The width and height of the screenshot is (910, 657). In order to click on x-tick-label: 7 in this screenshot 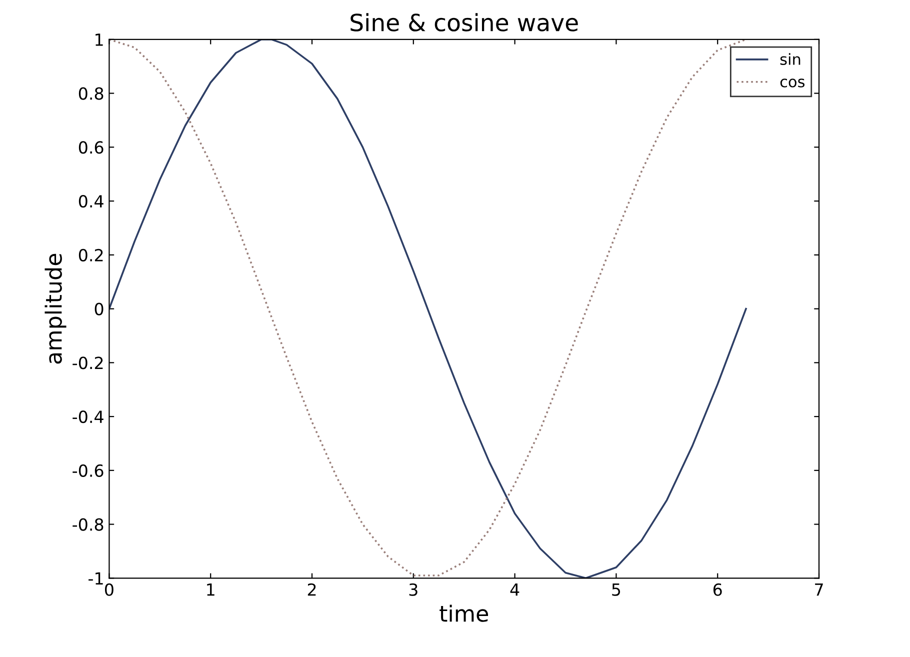, I will do `click(819, 590)`.